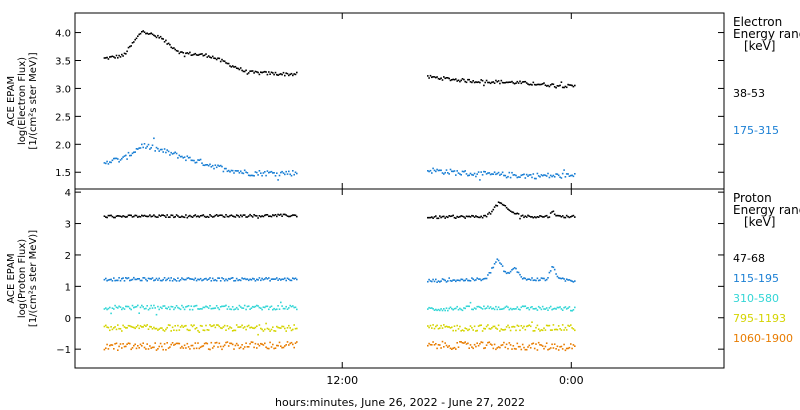  What do you see at coordinates (571, 380) in the screenshot?
I see `x-tick-label: 0:00` at bounding box center [571, 380].